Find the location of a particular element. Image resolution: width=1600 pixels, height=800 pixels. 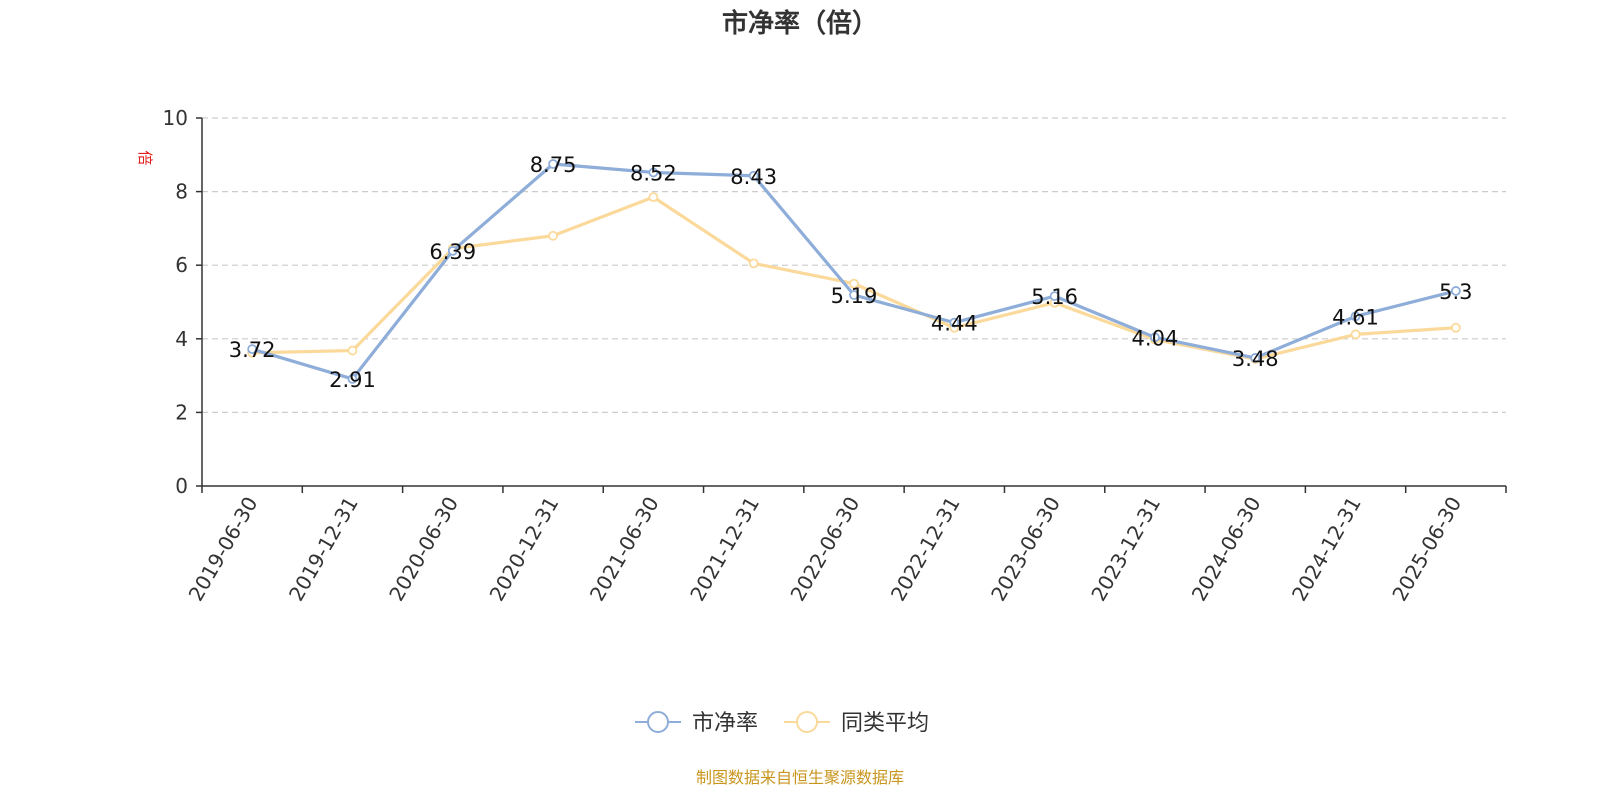

x-tick-label: 2023-06-30 is located at coordinates (1025, 549).